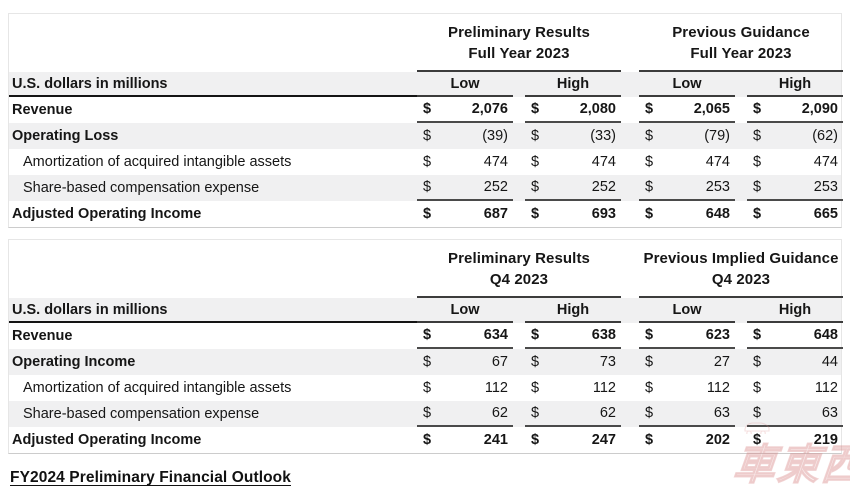 The width and height of the screenshot is (850, 492). I want to click on value-cell: $2,080, so click(573, 110).